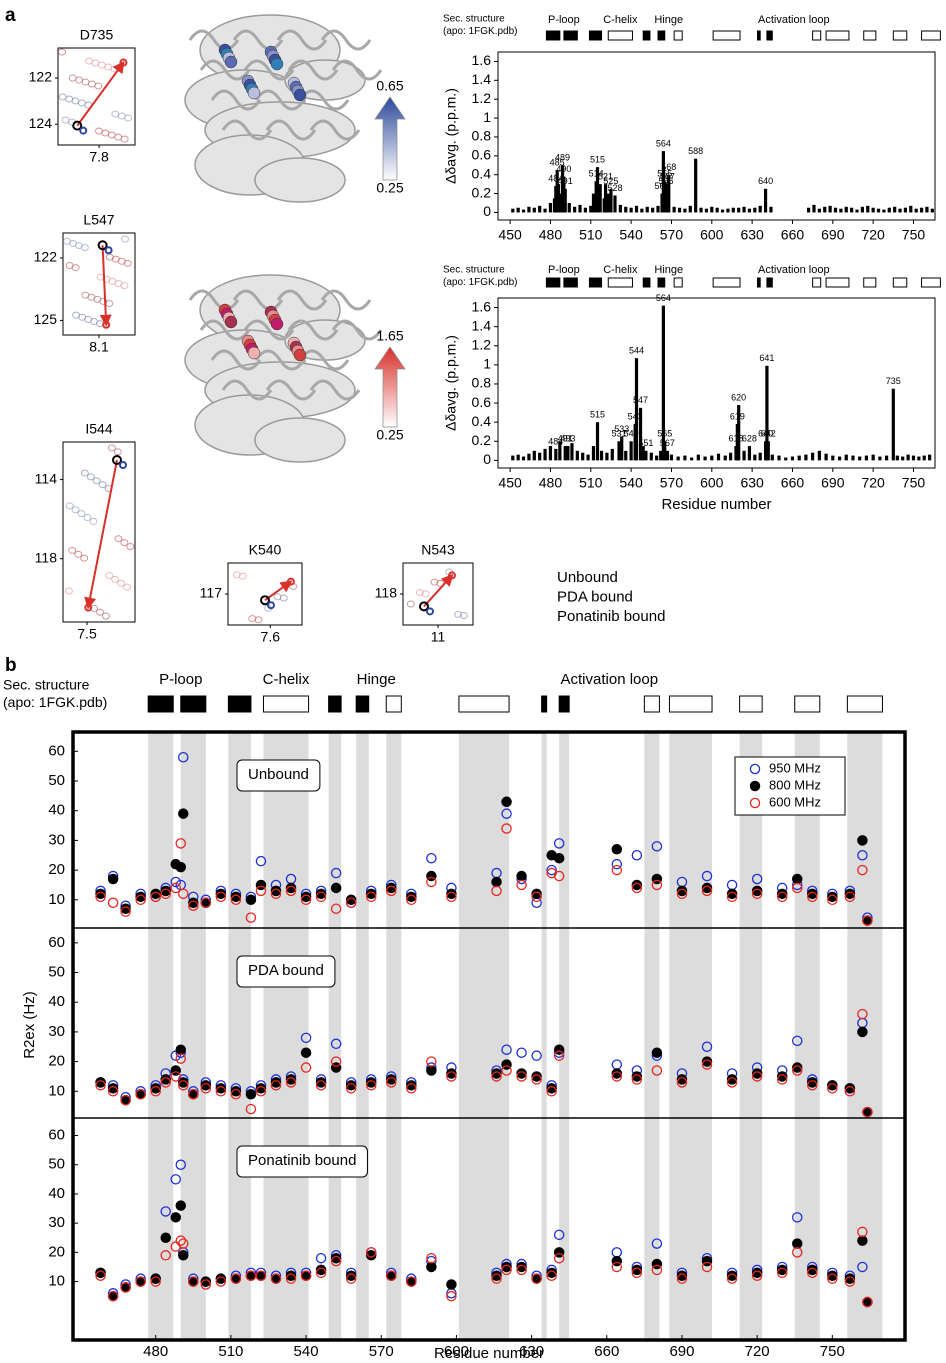  I want to click on bar-annotation: 640, so click(765, 181).